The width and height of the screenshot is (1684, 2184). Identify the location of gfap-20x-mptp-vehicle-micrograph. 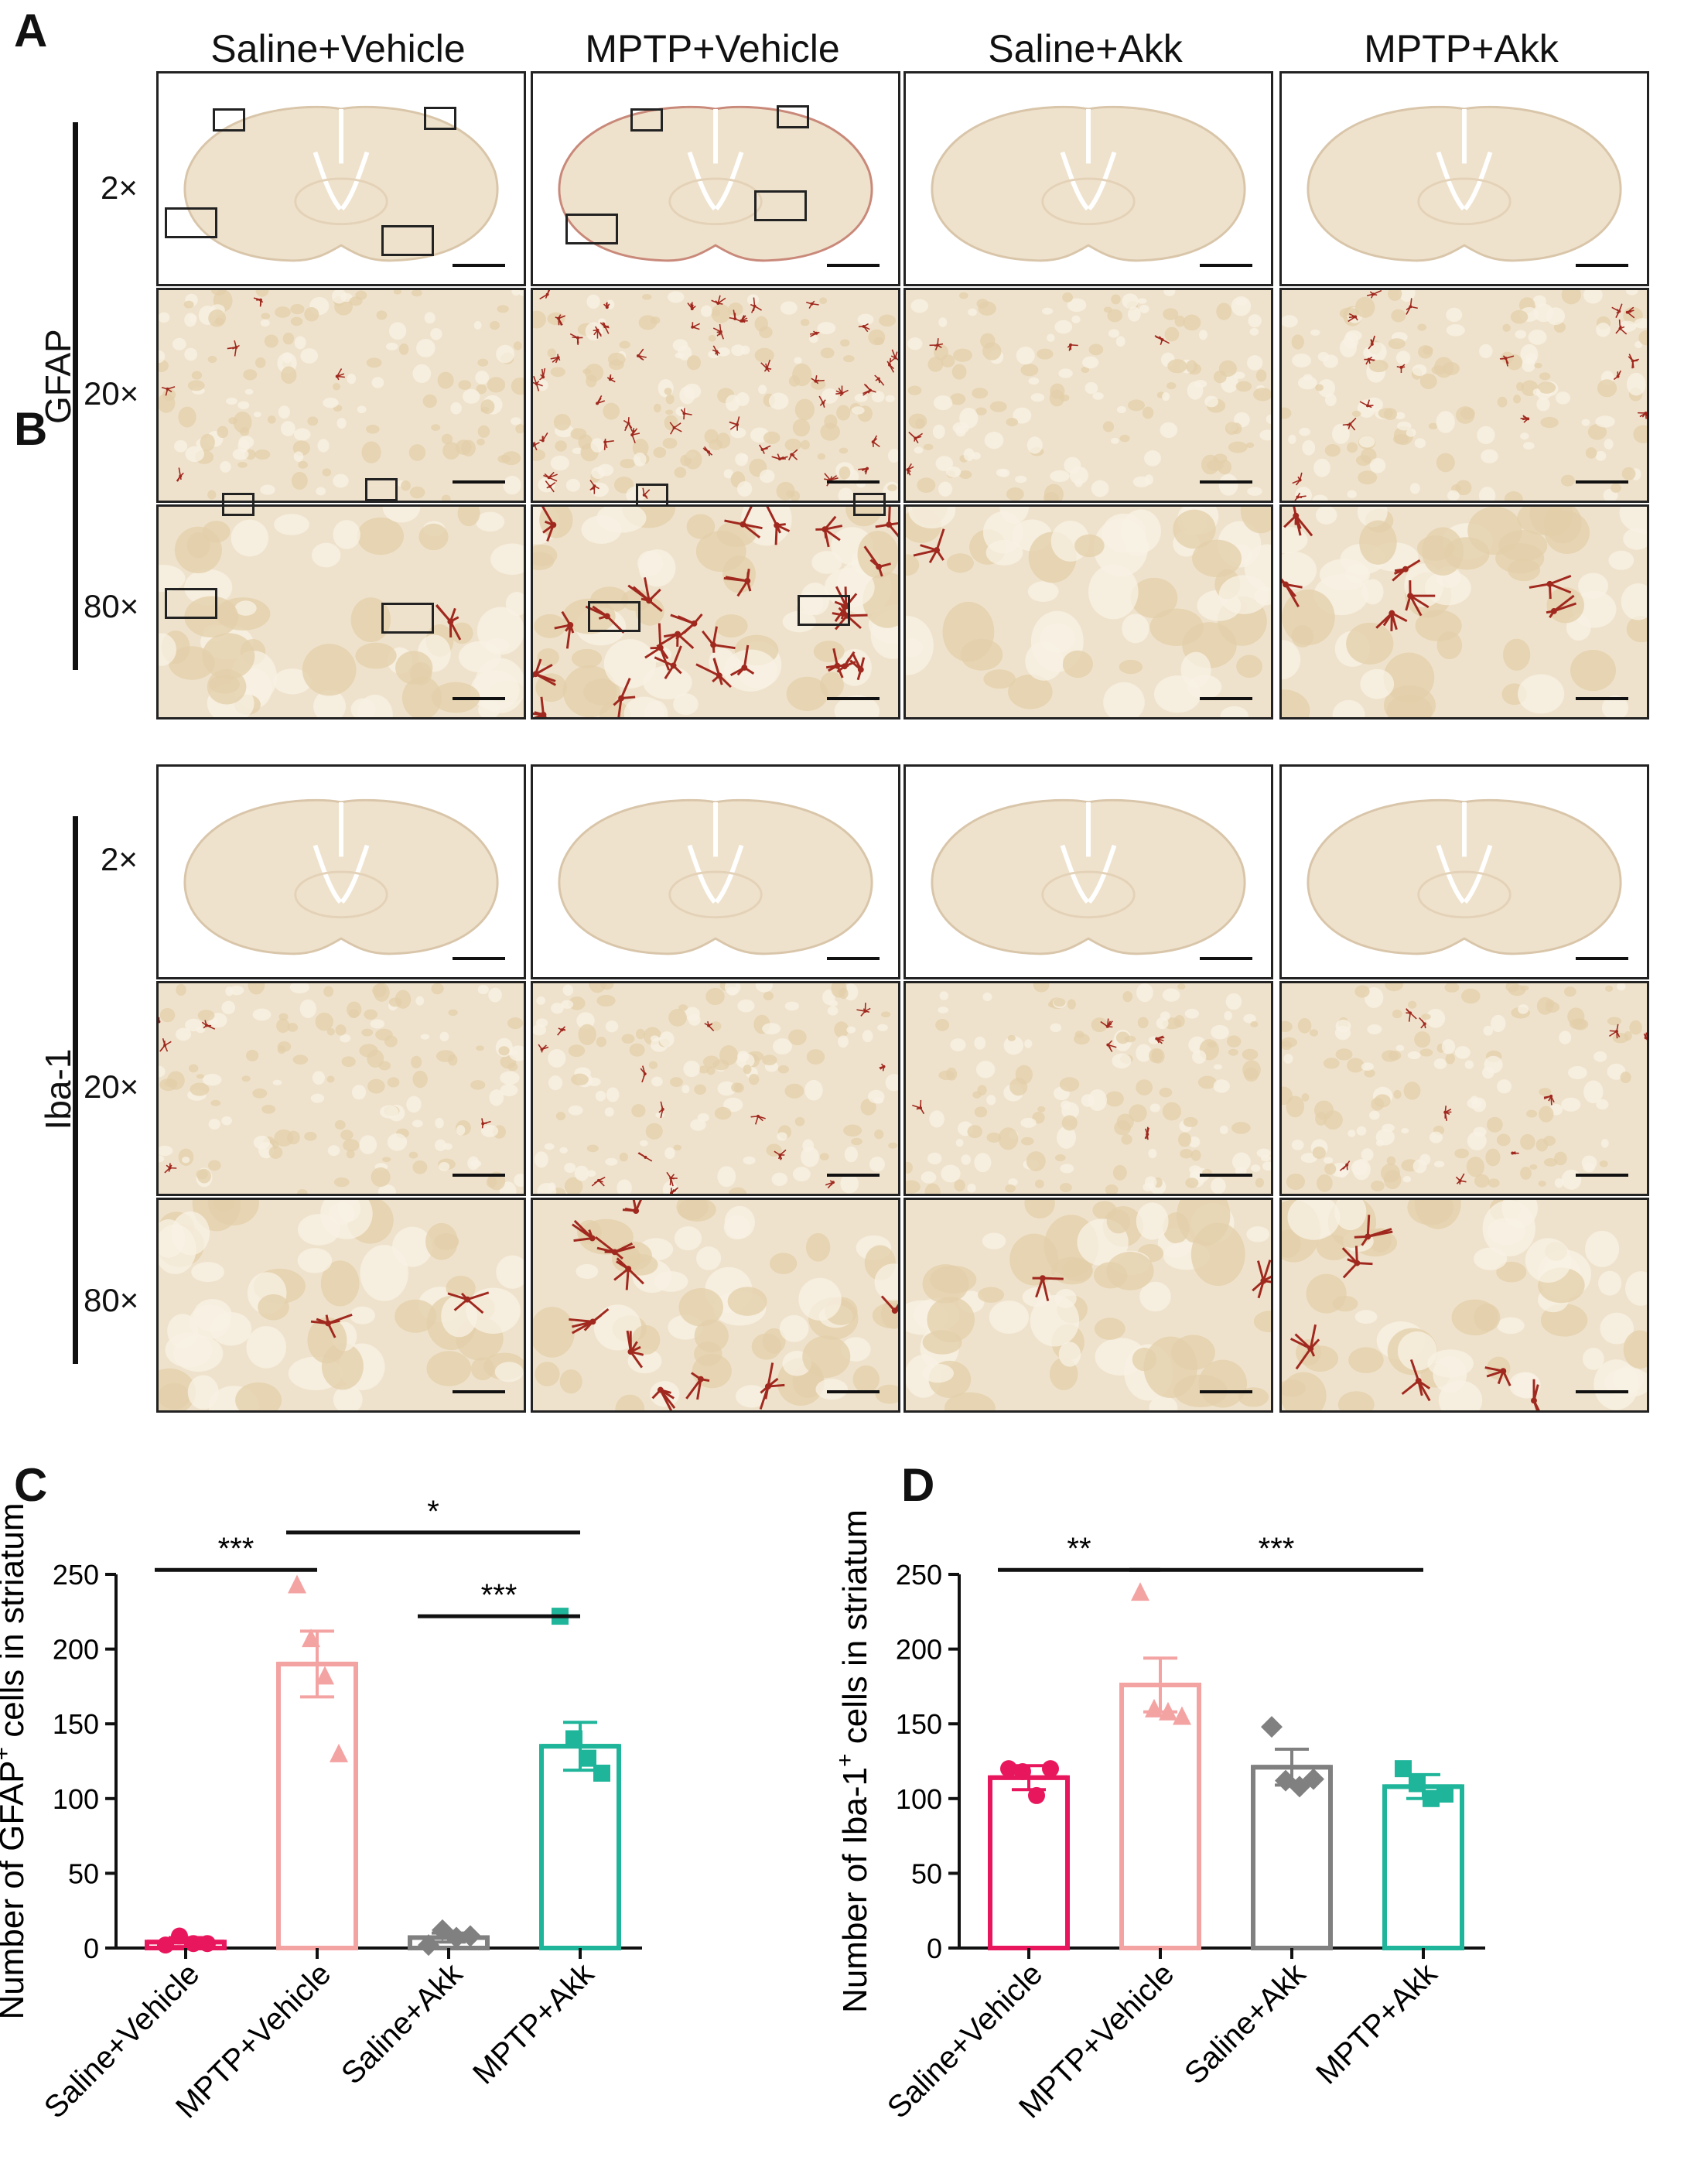
(715, 396).